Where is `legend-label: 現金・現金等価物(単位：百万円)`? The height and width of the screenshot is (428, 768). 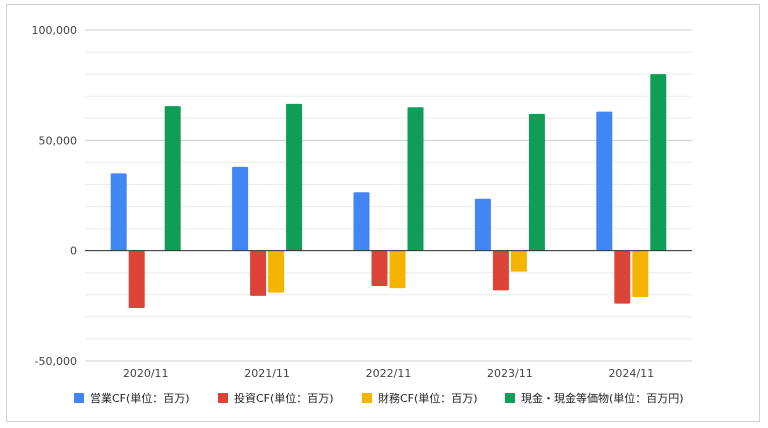
legend-label: 現金・現金等価物(単位：百万円) is located at coordinates (602, 398).